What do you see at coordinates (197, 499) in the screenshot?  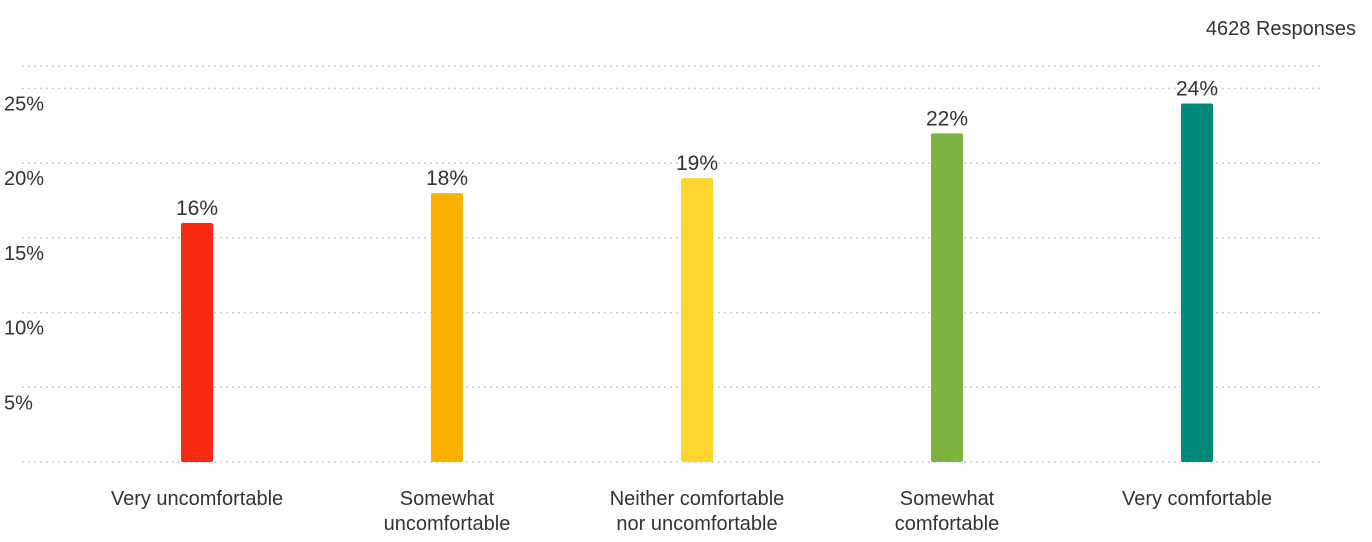 I see `x-tick-label: Very uncomfortable` at bounding box center [197, 499].